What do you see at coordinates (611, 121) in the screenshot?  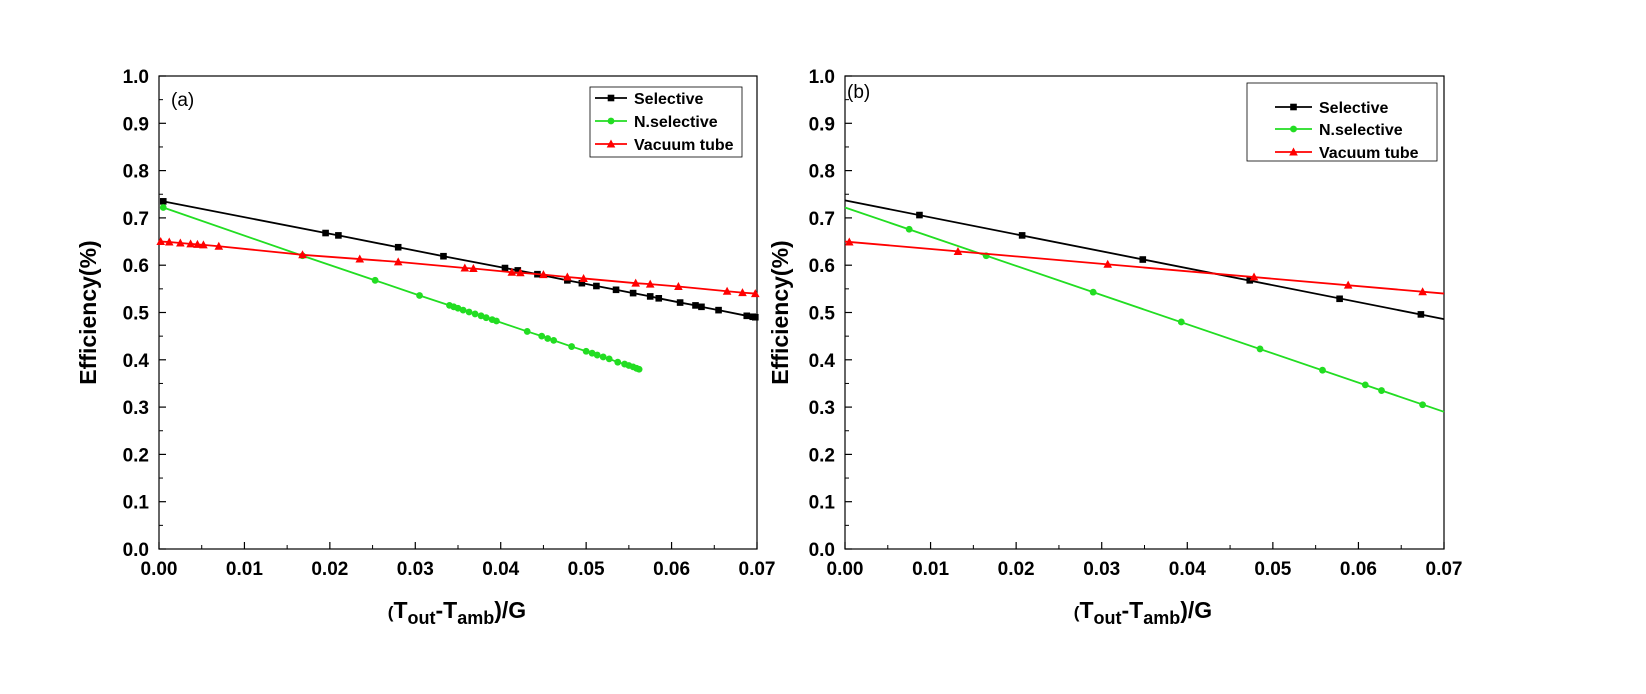 I see `legend-marker` at bounding box center [611, 121].